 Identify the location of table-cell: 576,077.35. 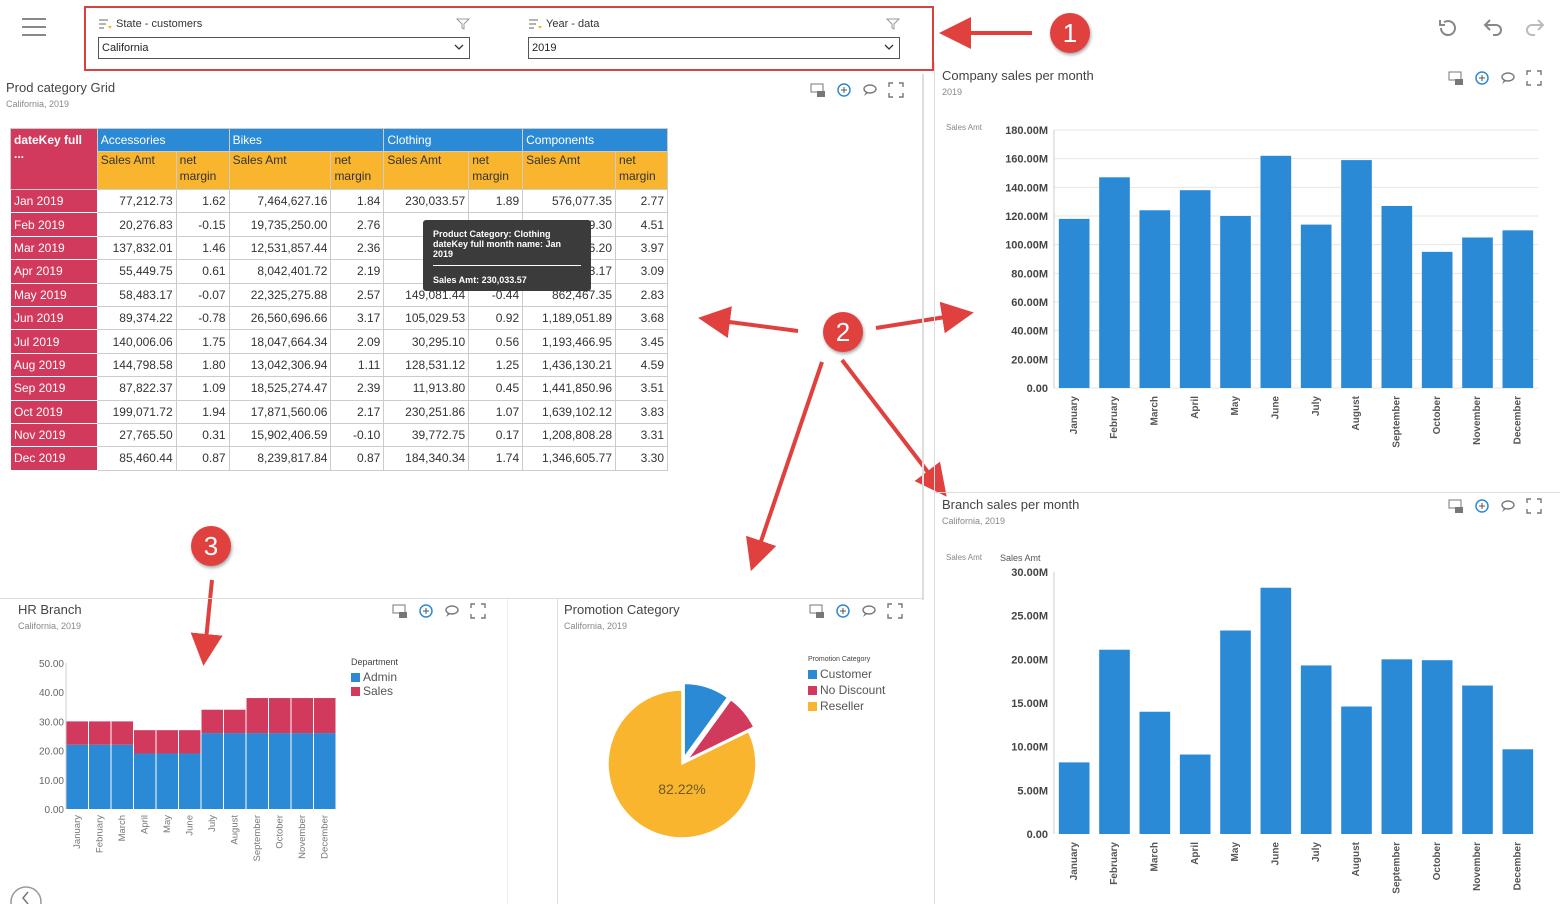
(569, 201).